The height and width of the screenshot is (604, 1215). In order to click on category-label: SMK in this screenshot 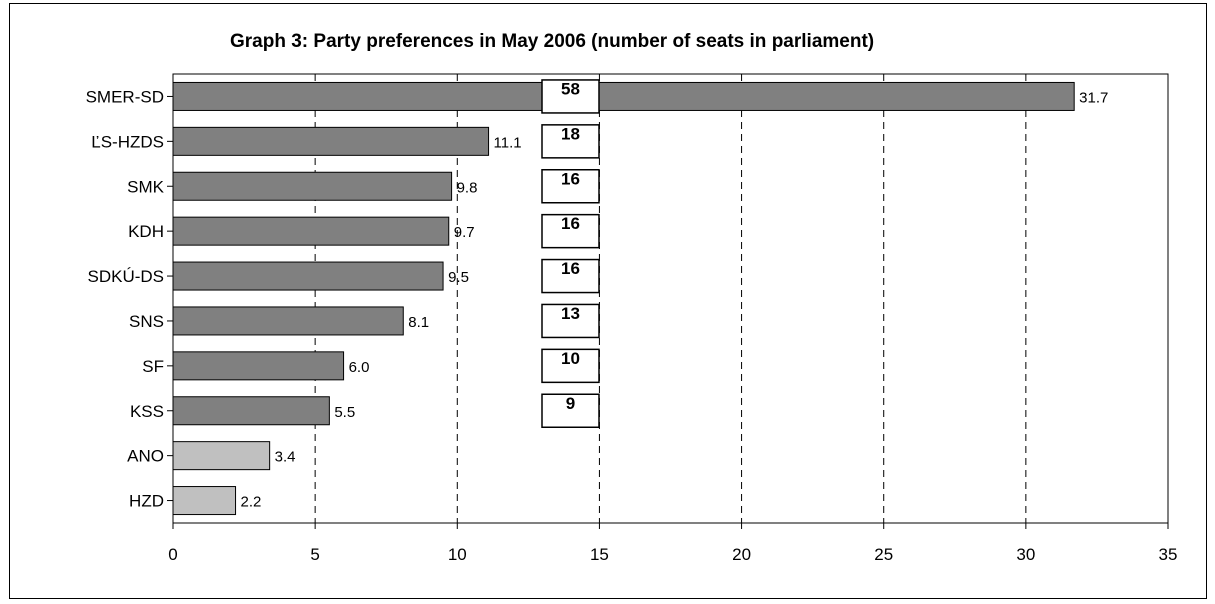, I will do `click(146, 186)`.